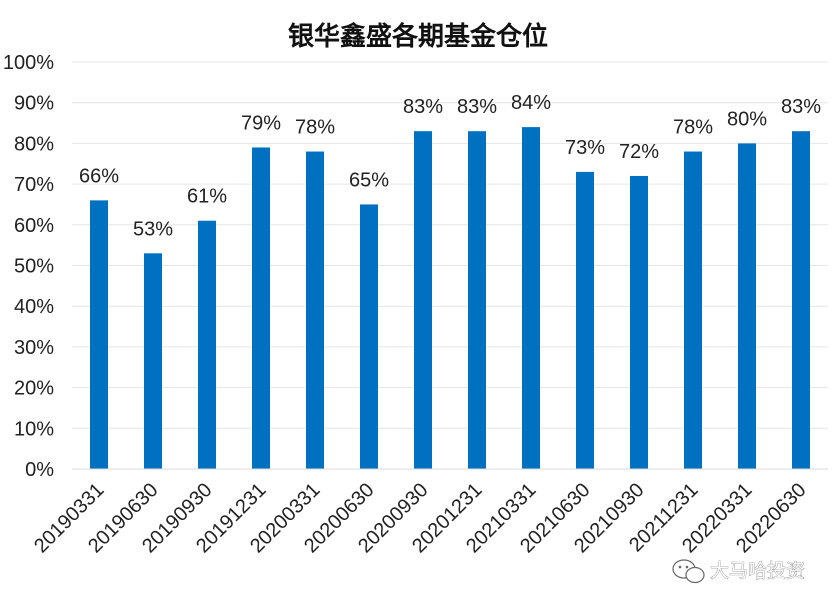 The height and width of the screenshot is (603, 836). What do you see at coordinates (418, 36) in the screenshot?
I see `chart-title: 银华鑫盛各期基金仓位` at bounding box center [418, 36].